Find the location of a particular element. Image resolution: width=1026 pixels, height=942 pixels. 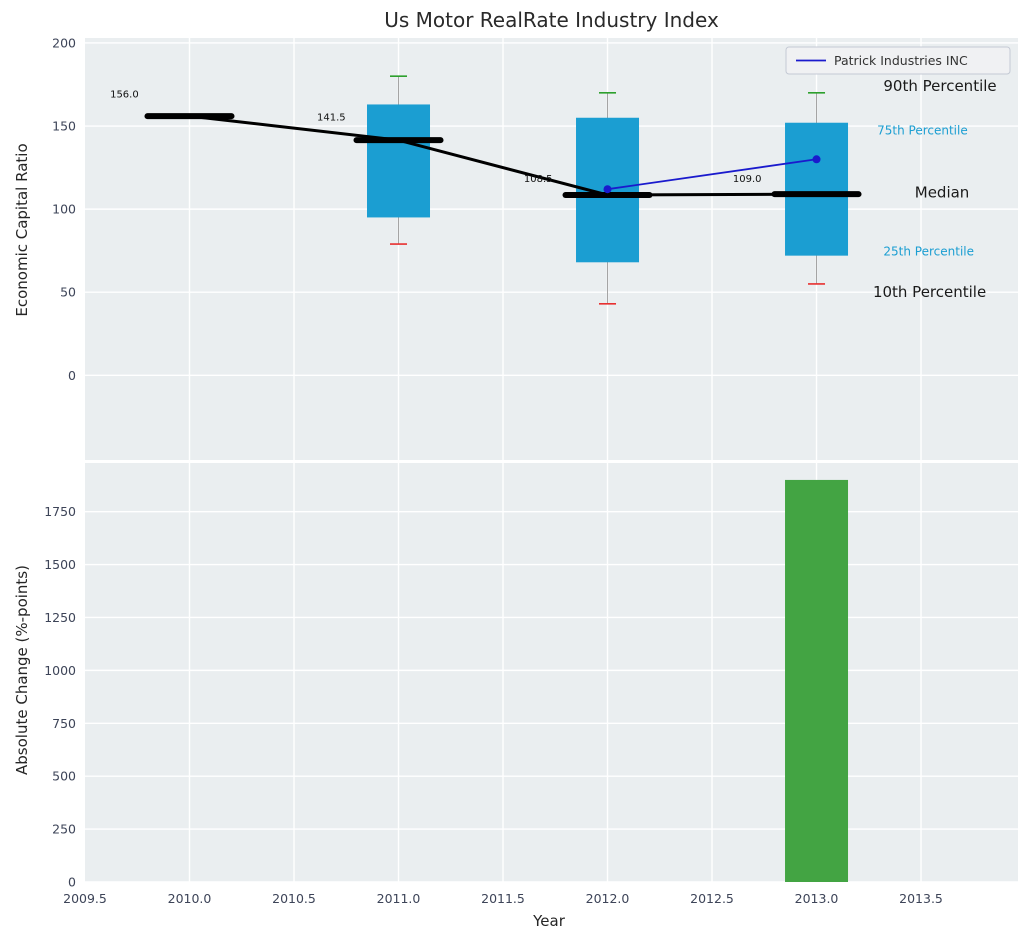

y-axis-label-top: Economic Capital Ratio is located at coordinates (22, 230).